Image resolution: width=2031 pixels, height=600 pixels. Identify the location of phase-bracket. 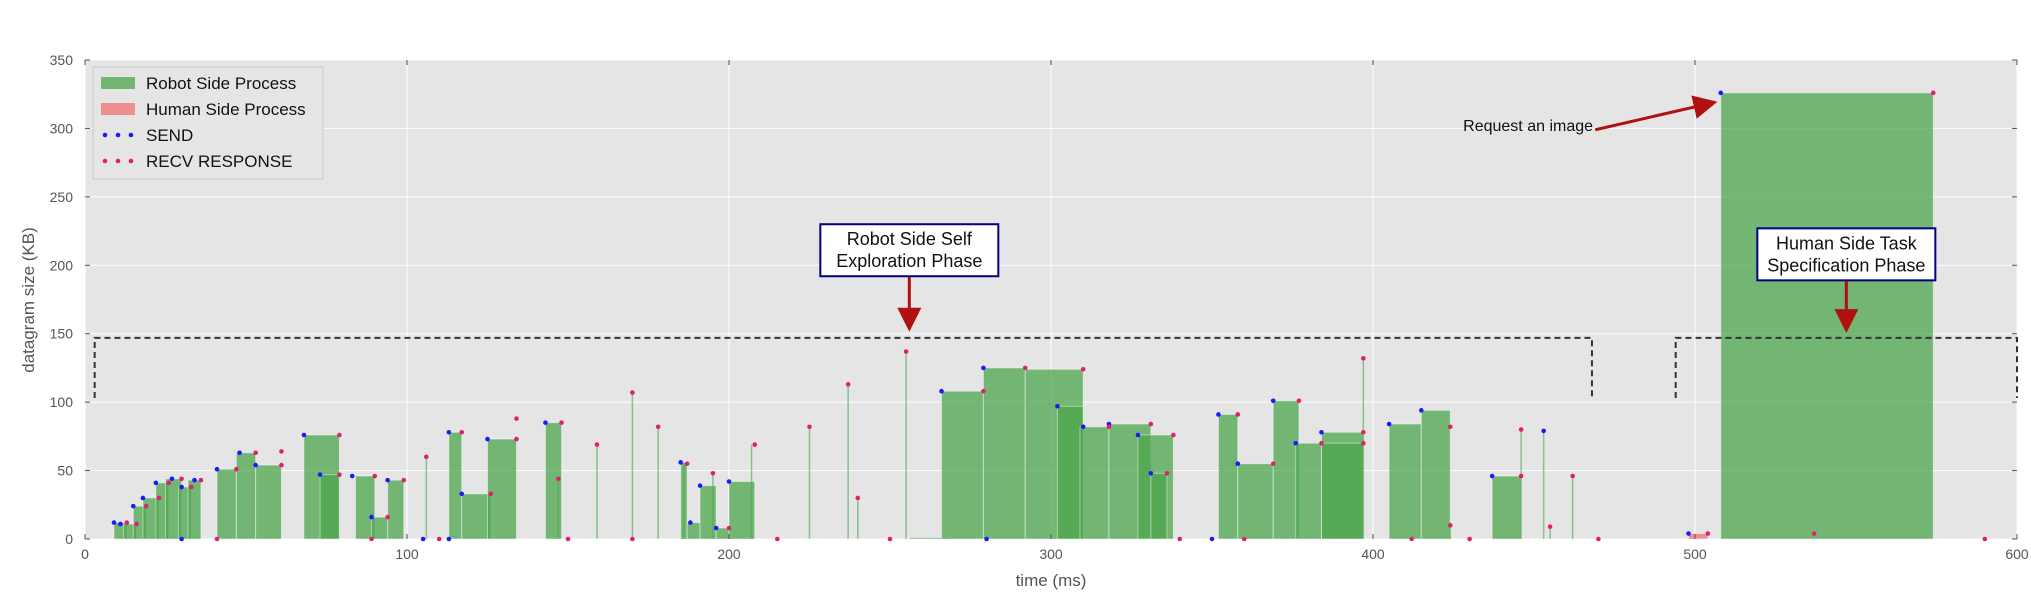
(843, 367).